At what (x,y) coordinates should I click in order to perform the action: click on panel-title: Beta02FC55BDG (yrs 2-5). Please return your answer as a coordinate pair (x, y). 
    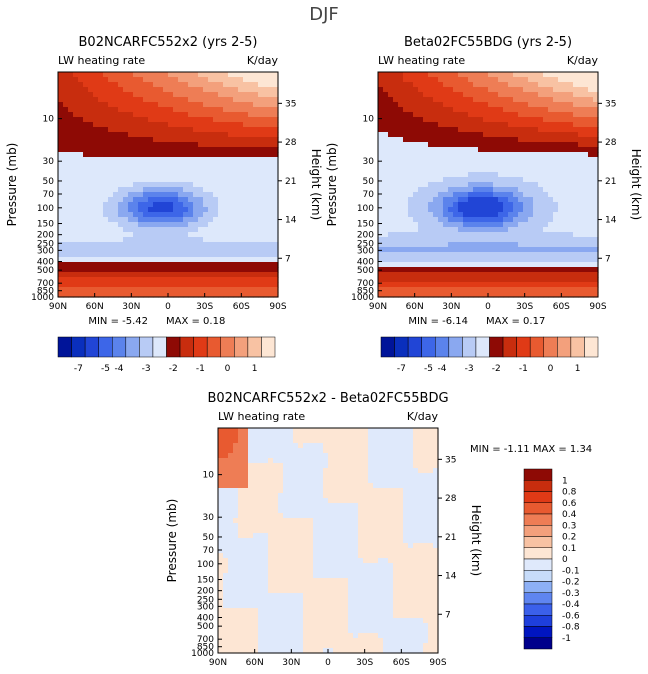
    Looking at the image, I should click on (488, 42).